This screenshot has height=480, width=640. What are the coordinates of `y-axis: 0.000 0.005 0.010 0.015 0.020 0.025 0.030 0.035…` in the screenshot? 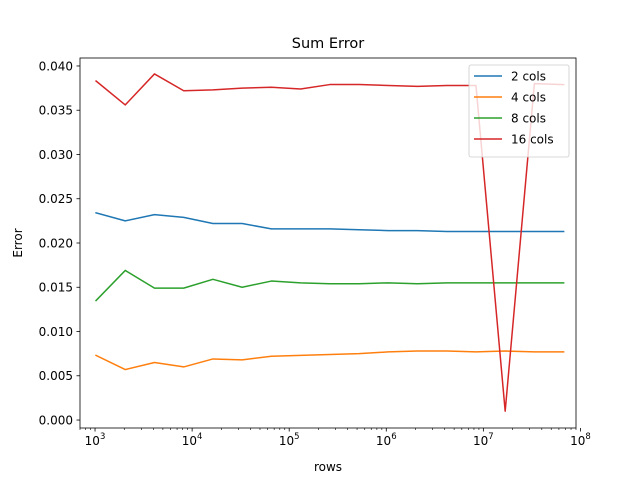 It's located at (59, 243).